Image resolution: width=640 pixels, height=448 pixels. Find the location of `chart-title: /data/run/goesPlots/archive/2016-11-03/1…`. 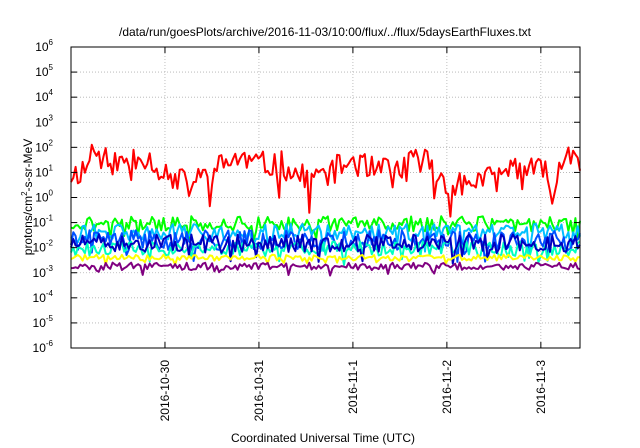

chart-title: /data/run/goesPlots/archive/2016-11-03/1… is located at coordinates (325, 32).